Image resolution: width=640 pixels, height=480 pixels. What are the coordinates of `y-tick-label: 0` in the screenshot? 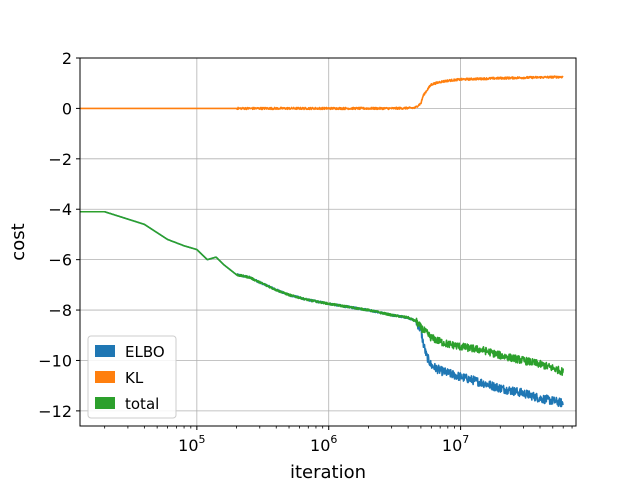 It's located at (67, 108).